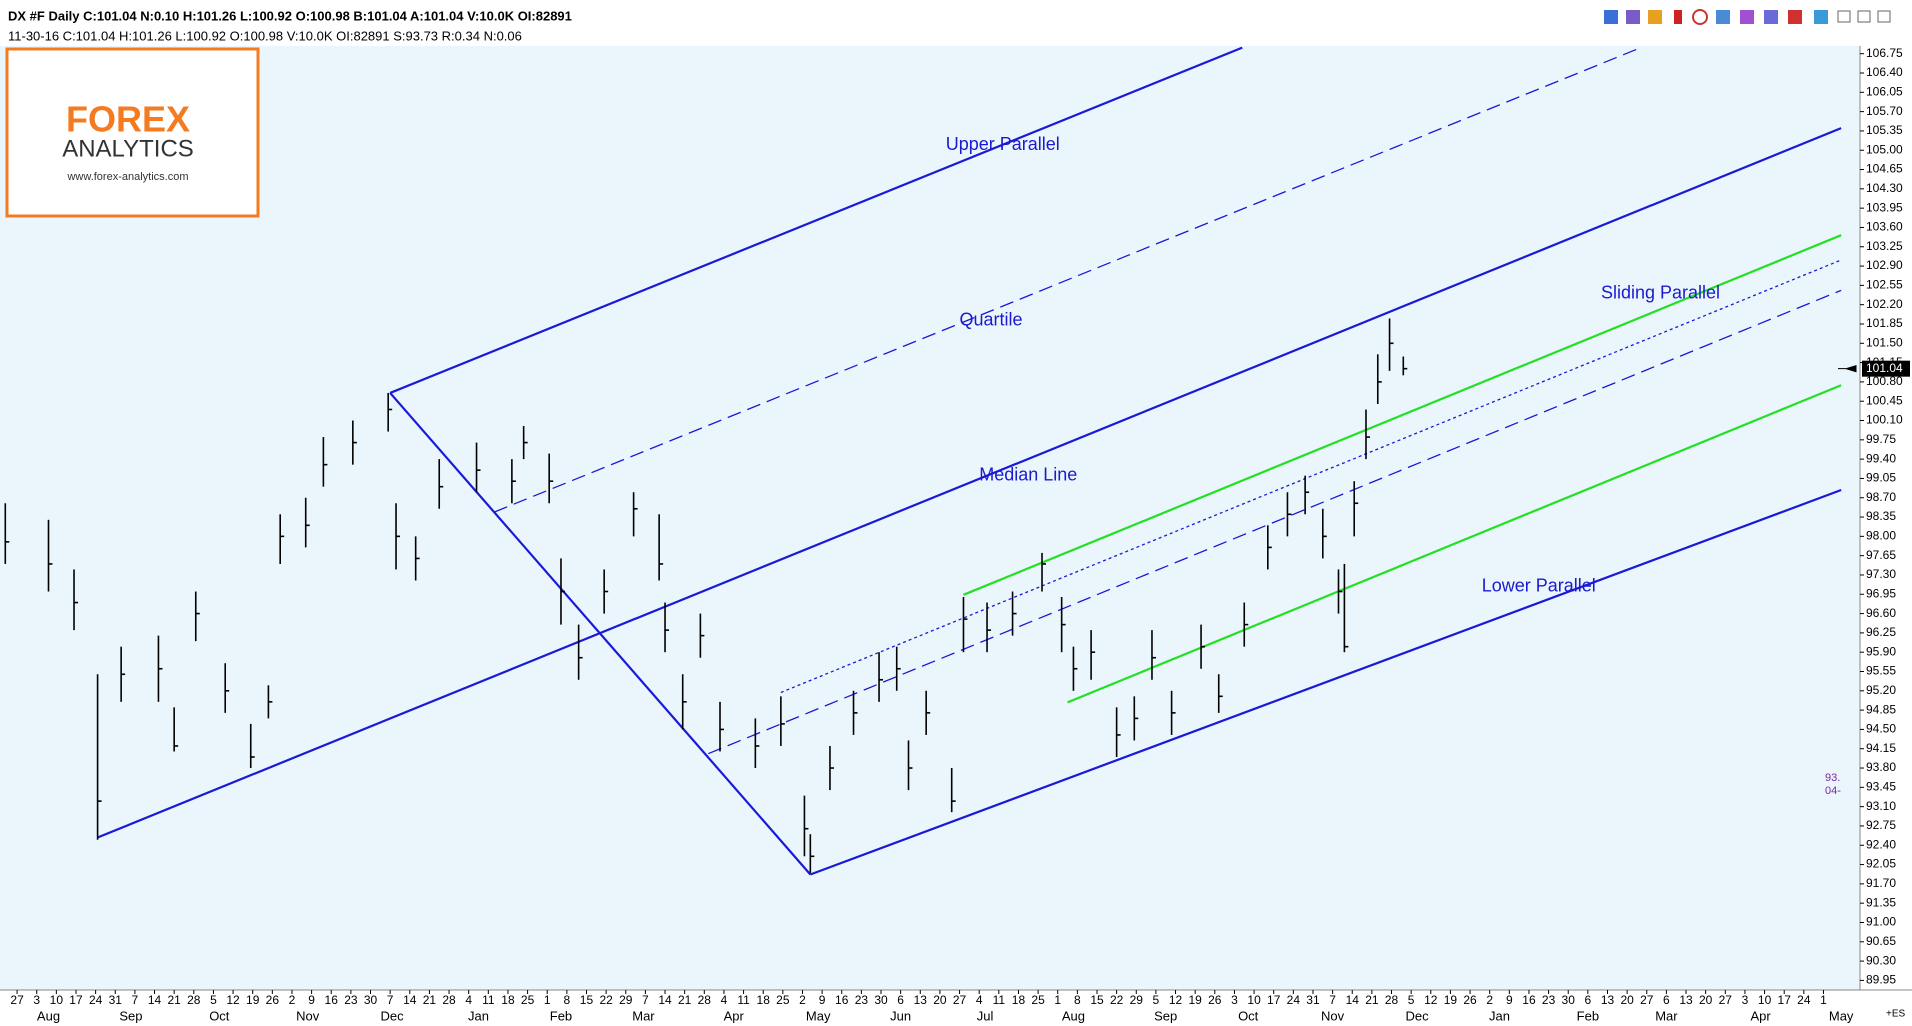 The image size is (1912, 1026). Describe the element at coordinates (1884, 381) in the screenshot. I see `y-tick-label: 100.80` at that location.